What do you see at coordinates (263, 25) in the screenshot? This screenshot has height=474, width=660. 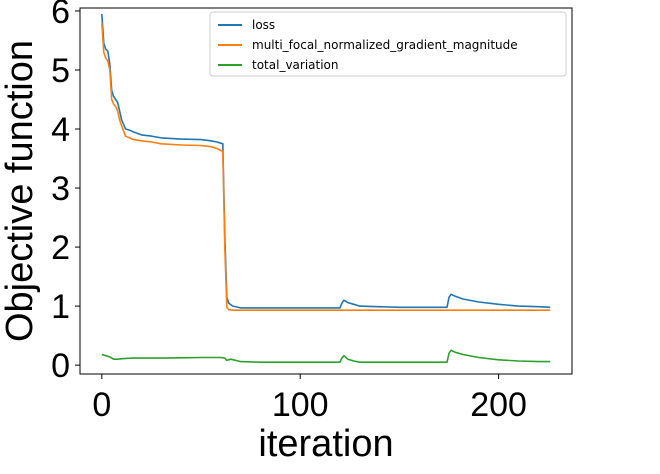 I see `legend-label: loss` at bounding box center [263, 25].